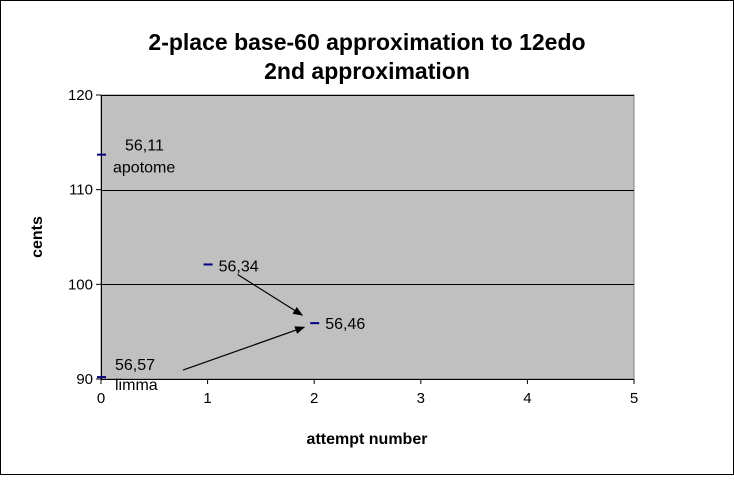  Describe the element at coordinates (345, 324) in the screenshot. I see `data-label: 56,46` at that location.